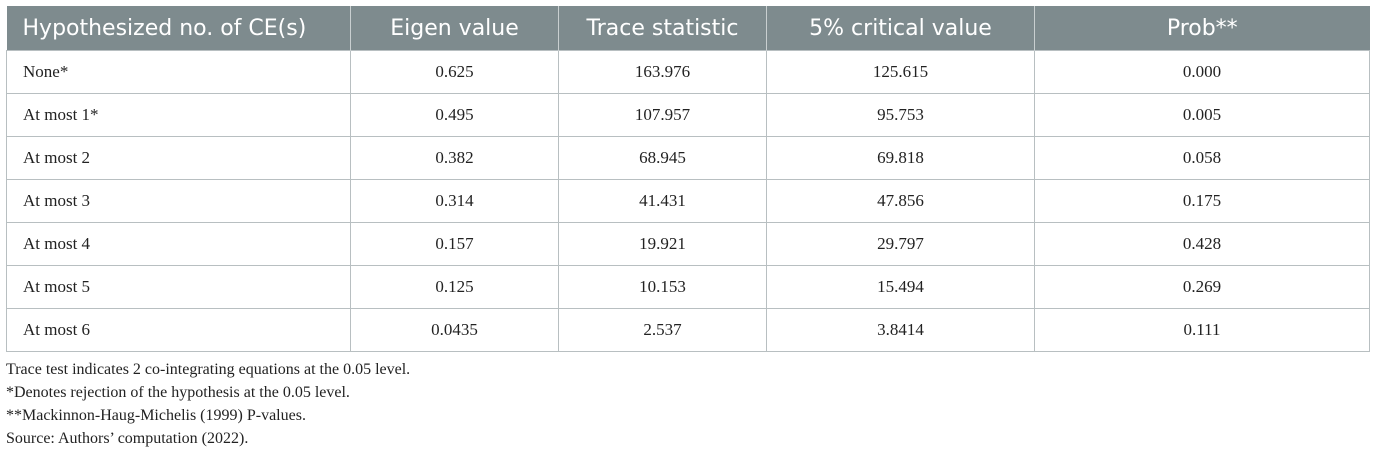 The image size is (1375, 459). Describe the element at coordinates (662, 28) in the screenshot. I see `header-trace-statistic: Trace statistic` at that location.